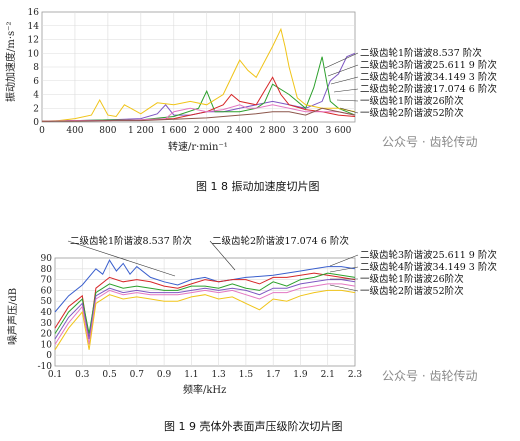  What do you see at coordinates (198, 146) in the screenshot?
I see `chart1-x-axis-label: 转速/r·min⁻¹` at bounding box center [198, 146].